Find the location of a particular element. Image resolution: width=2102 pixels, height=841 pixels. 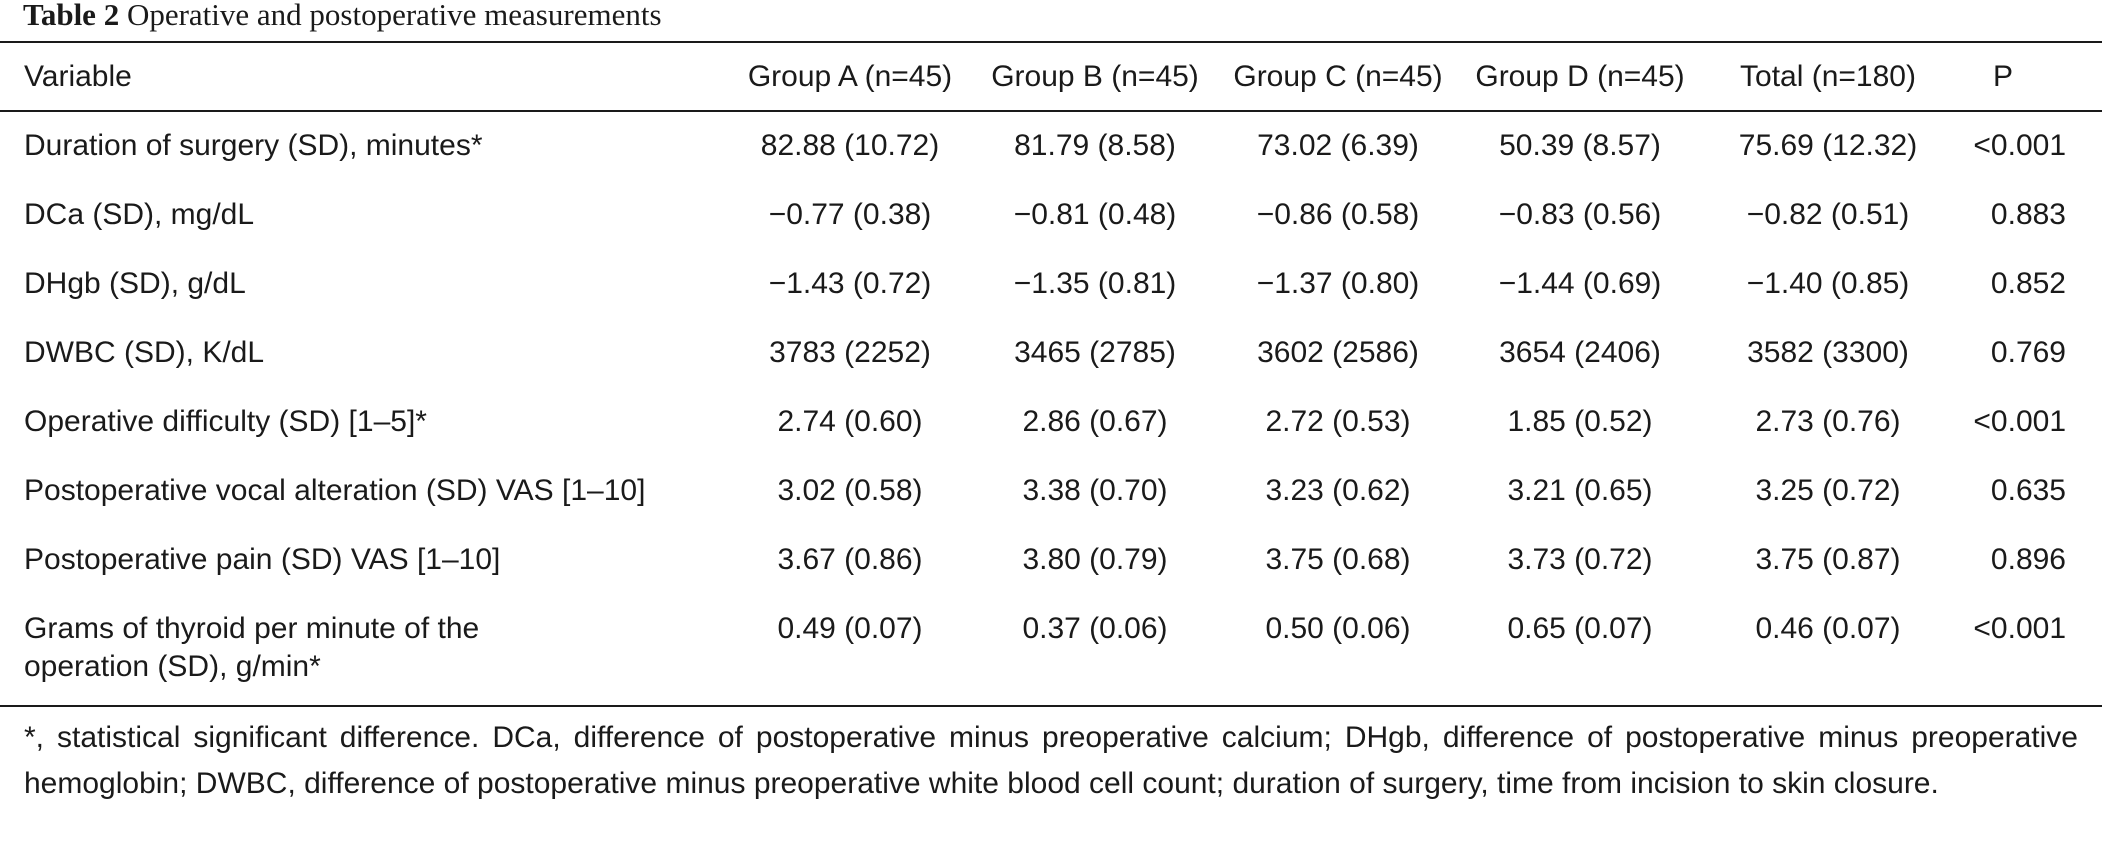

row-p-value: 0.896 is located at coordinates (2028, 559).